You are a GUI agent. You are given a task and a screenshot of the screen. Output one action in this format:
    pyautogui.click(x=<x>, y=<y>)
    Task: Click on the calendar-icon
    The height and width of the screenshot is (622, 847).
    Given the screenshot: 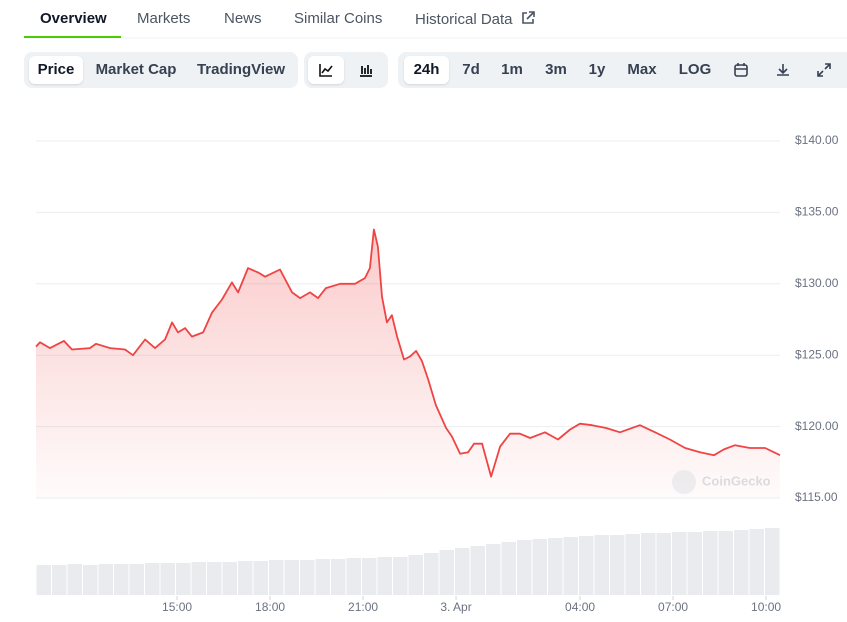 What is the action you would take?
    pyautogui.click(x=741, y=70)
    